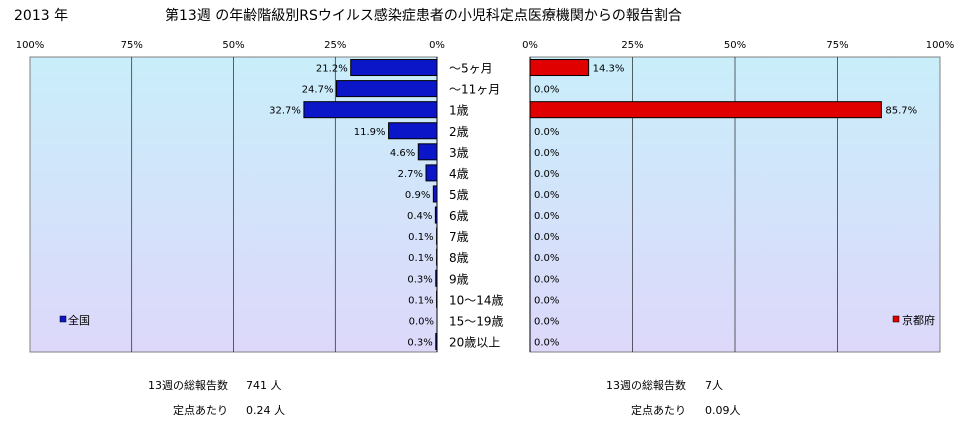 The image size is (968, 428). Describe the element at coordinates (421, 321) in the screenshot. I see `national-data-label: 0.0%` at that location.